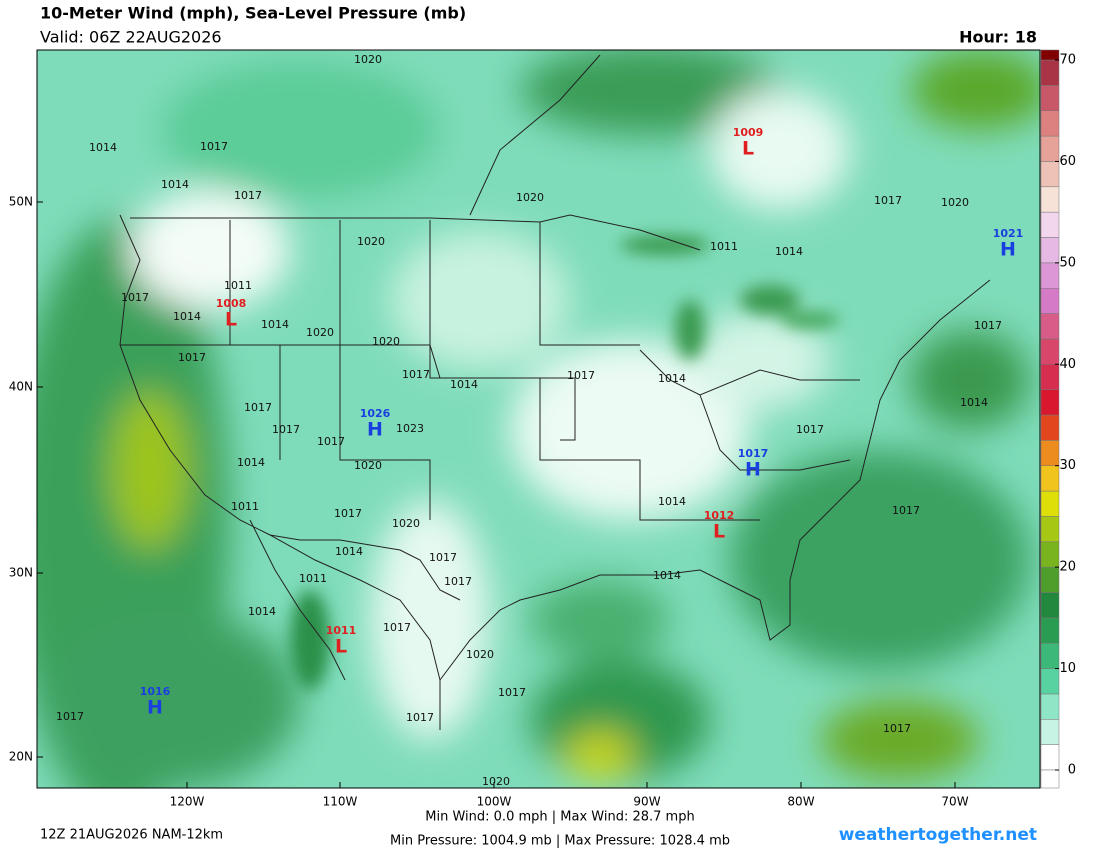  I want to click on colorbar-tick-label: 70, so click(1067, 60).